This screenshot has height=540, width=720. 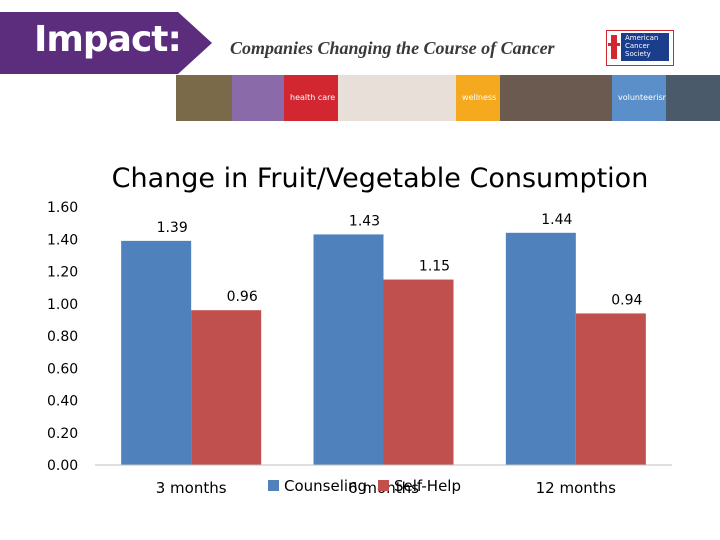 I want to click on wellness-tile: wellness, so click(x=478, y=98).